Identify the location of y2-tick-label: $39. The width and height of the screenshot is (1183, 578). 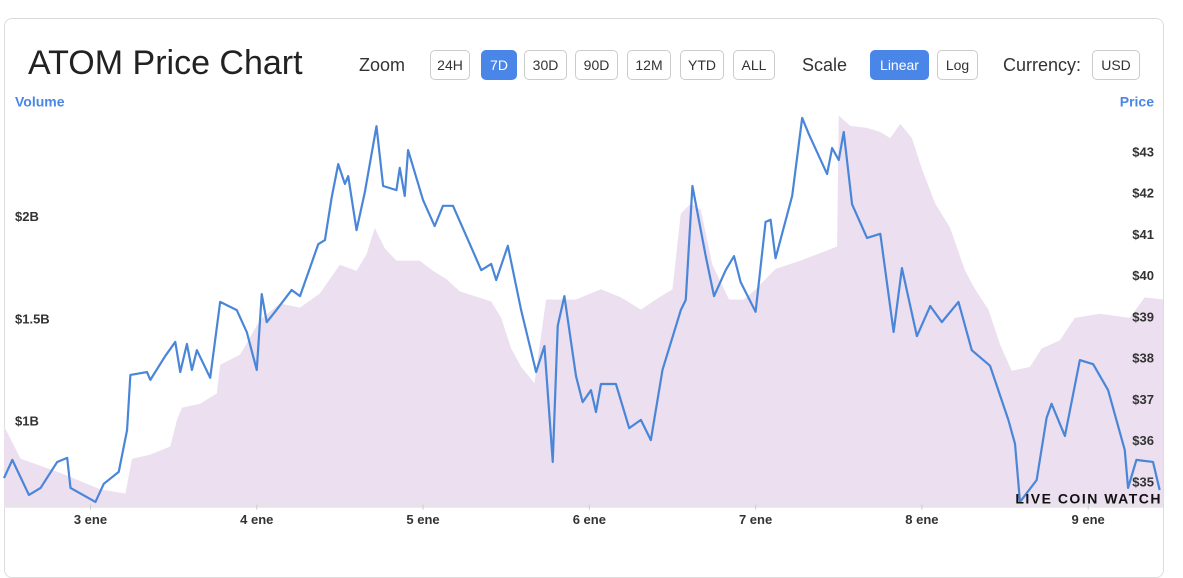
(1143, 316).